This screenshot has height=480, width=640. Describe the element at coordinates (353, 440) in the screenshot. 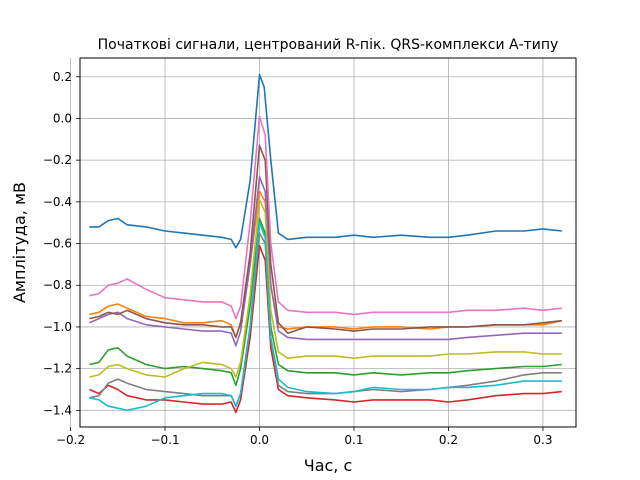

I see `x-tick-label: 0.1` at that location.